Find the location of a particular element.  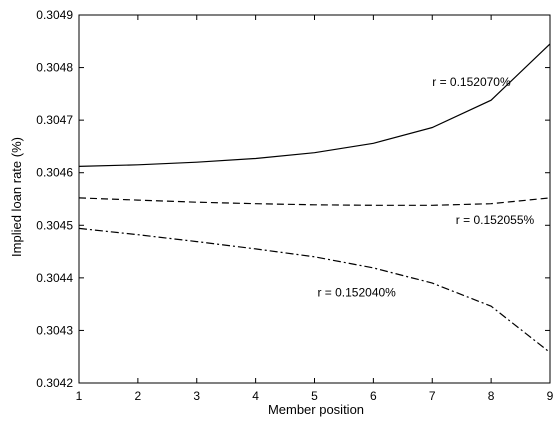

y-tick-label: 0.3043 is located at coordinates (54, 330).